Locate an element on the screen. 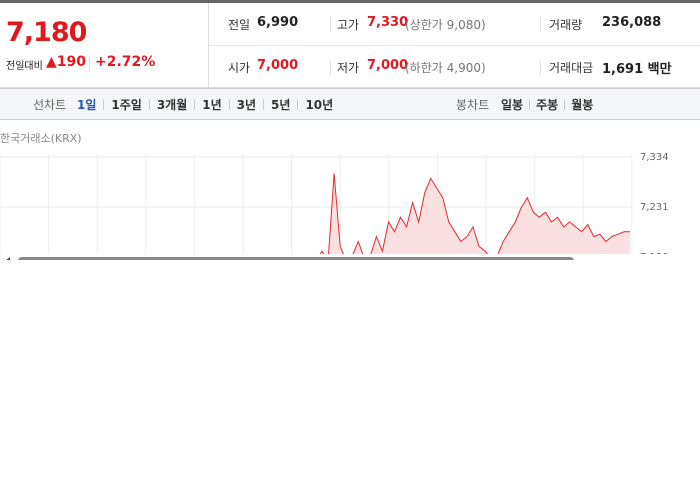  stat-label: 거래량 is located at coordinates (566, 25).